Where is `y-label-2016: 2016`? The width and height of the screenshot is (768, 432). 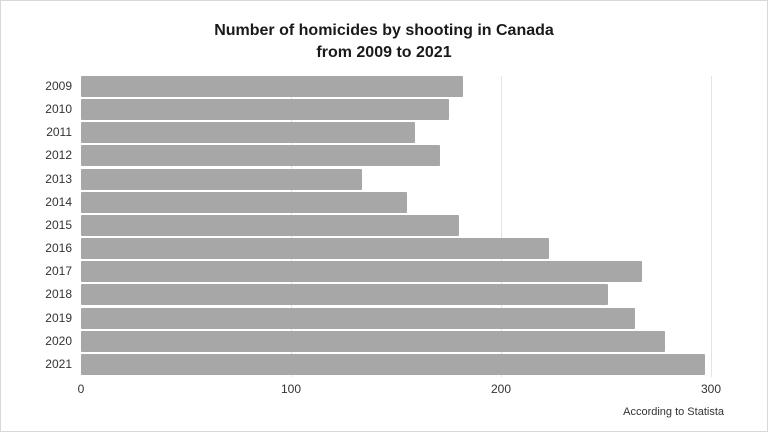
y-label-2016: 2016 is located at coordinates (58, 248).